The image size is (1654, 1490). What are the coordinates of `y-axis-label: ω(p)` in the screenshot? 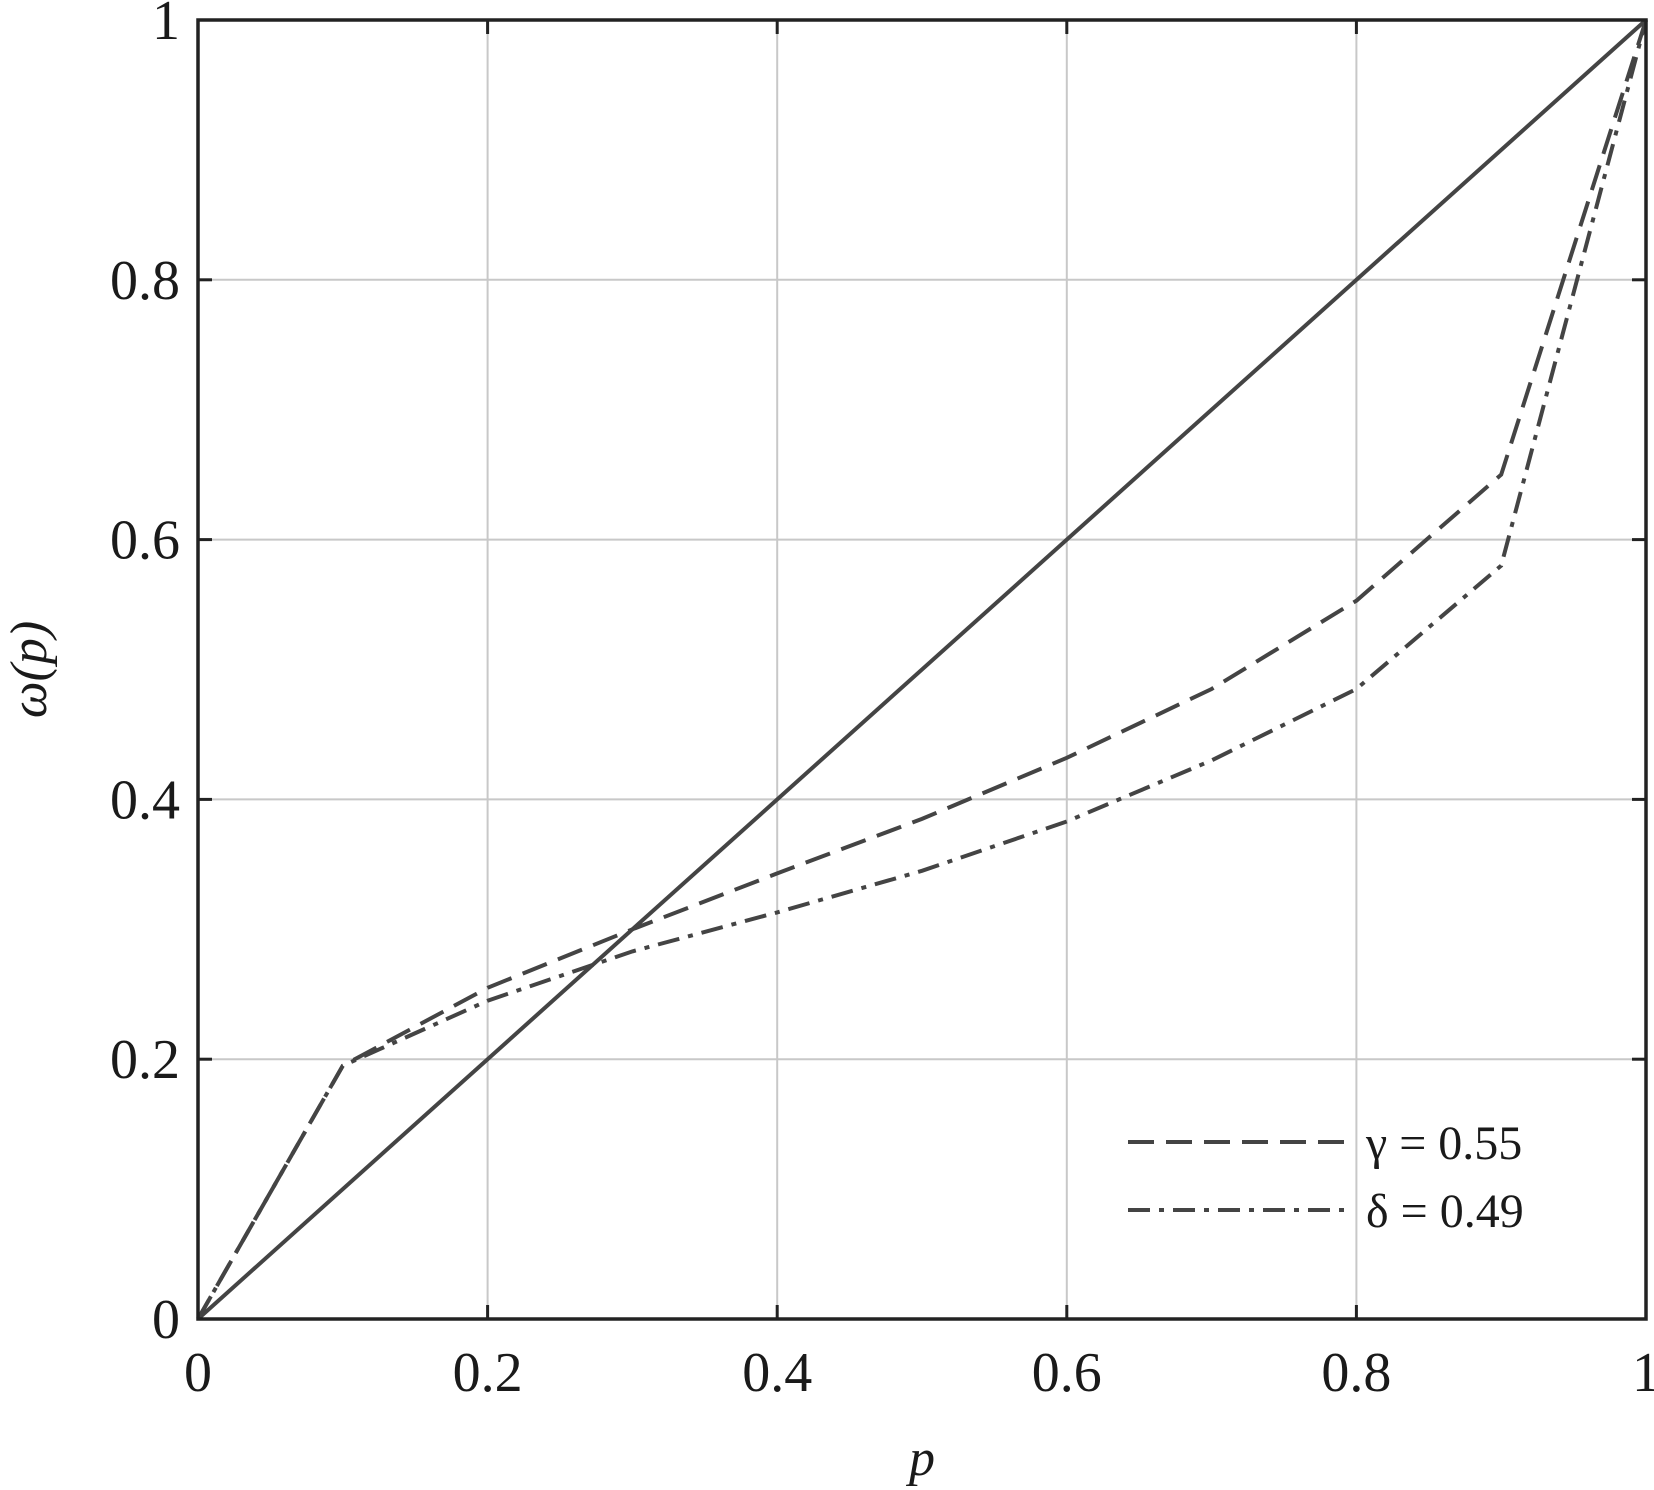 It's located at (29, 669).